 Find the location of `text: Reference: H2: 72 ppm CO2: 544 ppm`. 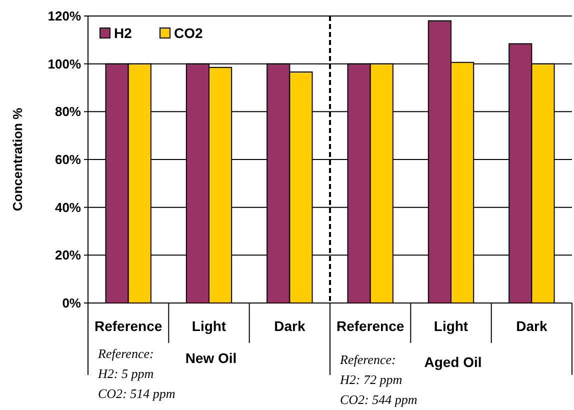

text: Reference: H2: 72 ppm CO2: 544 ppm is located at coordinates (378, 379).